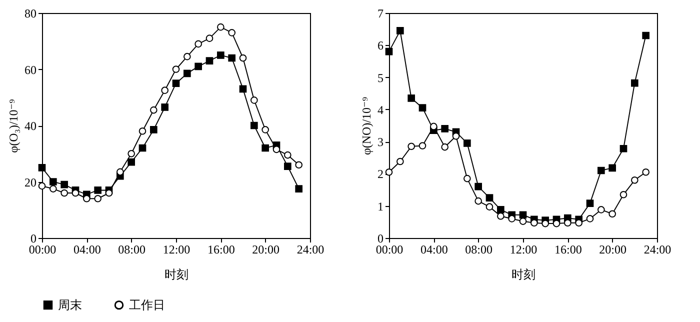 The width and height of the screenshot is (700, 322). What do you see at coordinates (13, 126) in the screenshot?
I see `y-axis-title: φ(O₃)/10⁻⁹` at bounding box center [13, 126].